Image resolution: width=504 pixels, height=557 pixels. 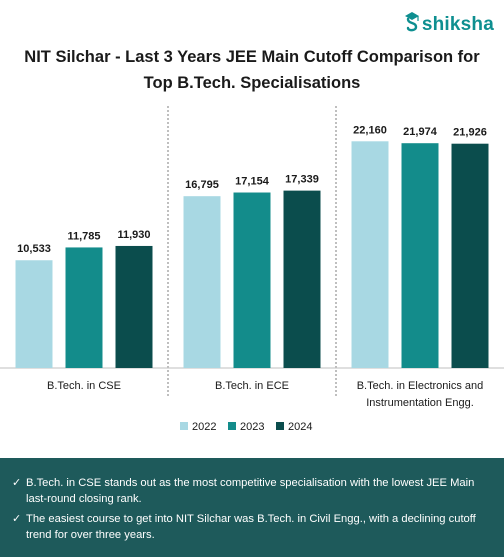 I want to click on legend-label: 2024, so click(x=300, y=427).